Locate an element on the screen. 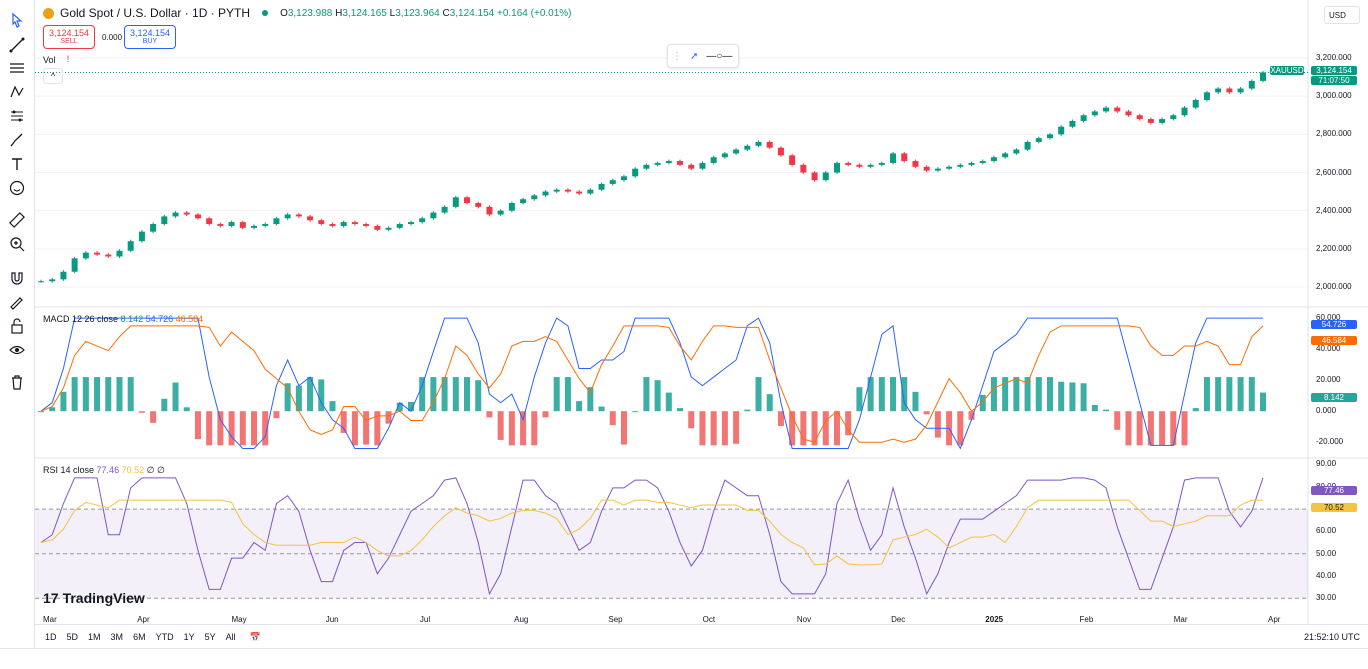  price-tick: 2,000.000 is located at coordinates (1334, 286).